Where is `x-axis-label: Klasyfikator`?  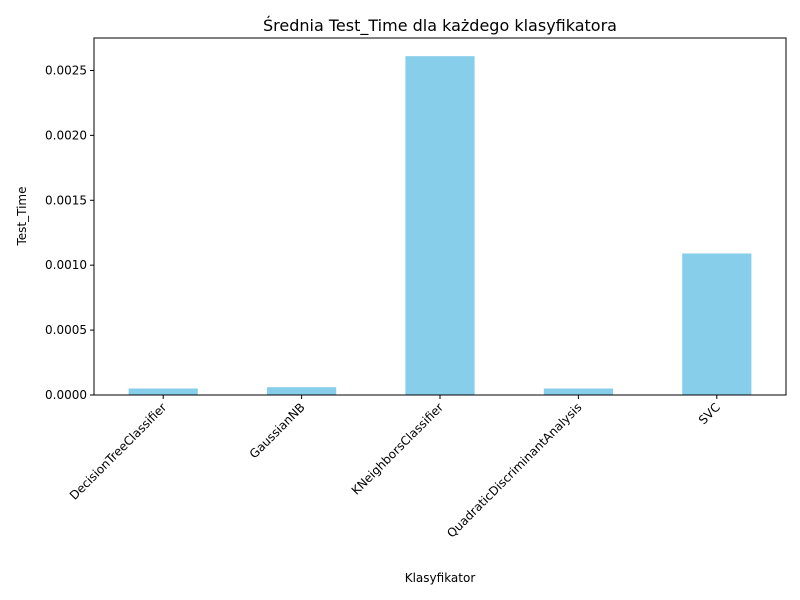
x-axis-label: Klasyfikator is located at coordinates (440, 578).